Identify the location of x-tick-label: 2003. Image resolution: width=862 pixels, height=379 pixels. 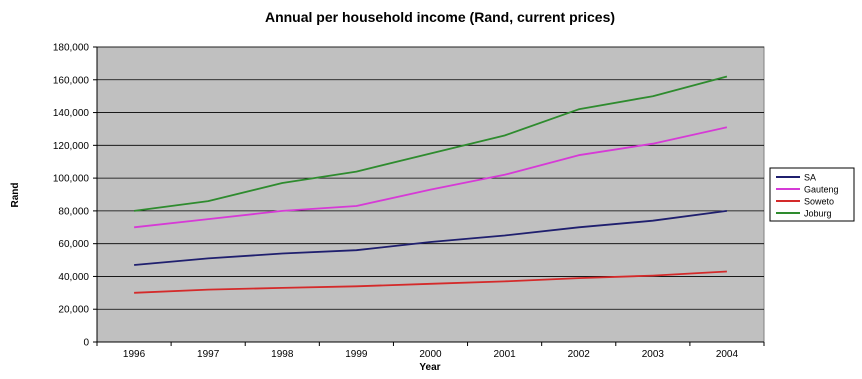
(653, 354).